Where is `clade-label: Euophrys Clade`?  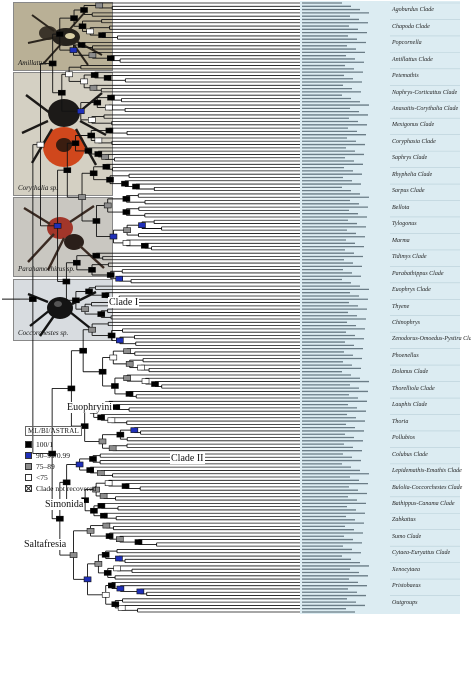
clade-label: Euophrys Clade is located at coordinates (411, 290).